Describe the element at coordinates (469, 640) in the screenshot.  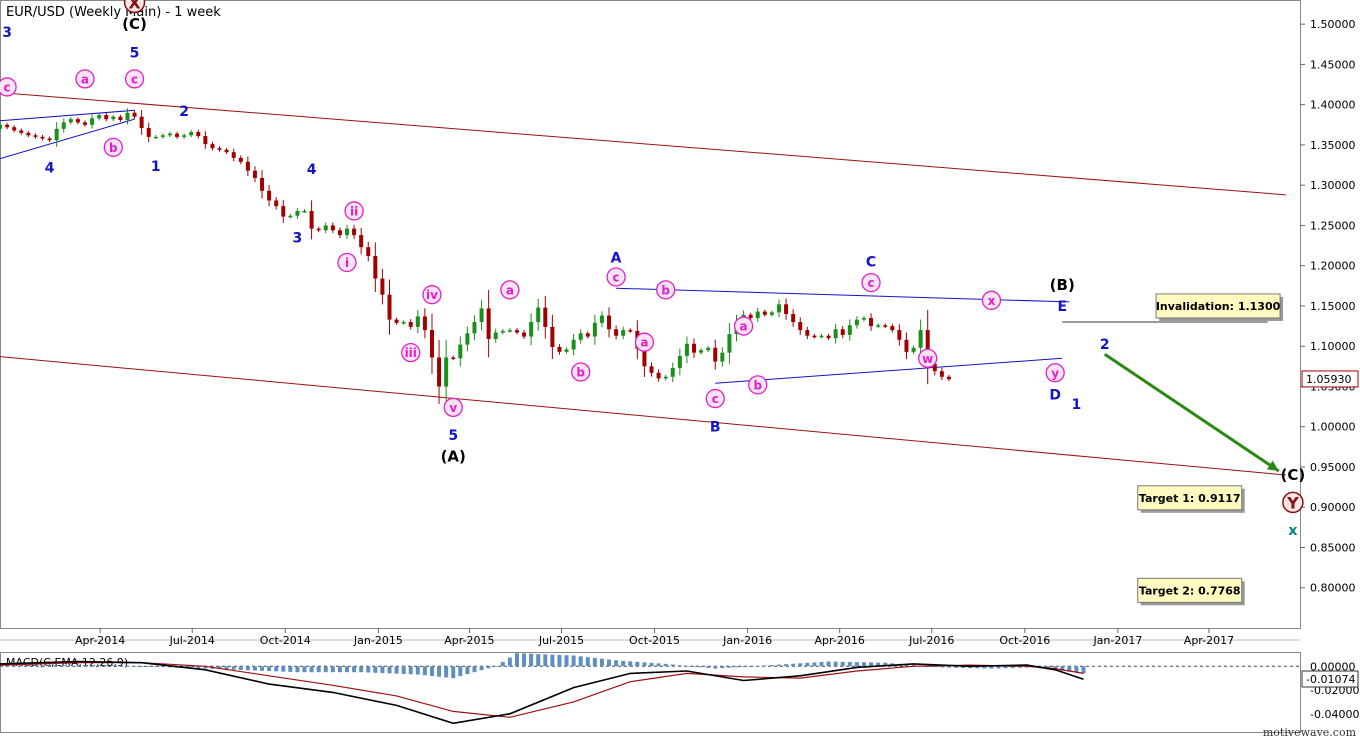
I see `time-tick-label: Apr-2015` at that location.